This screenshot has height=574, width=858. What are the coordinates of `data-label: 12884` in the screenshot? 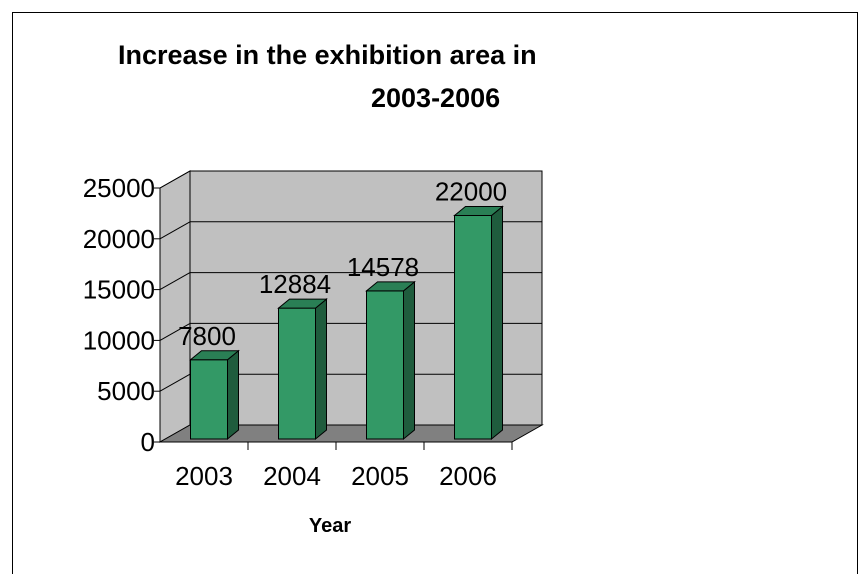 It's located at (295, 284).